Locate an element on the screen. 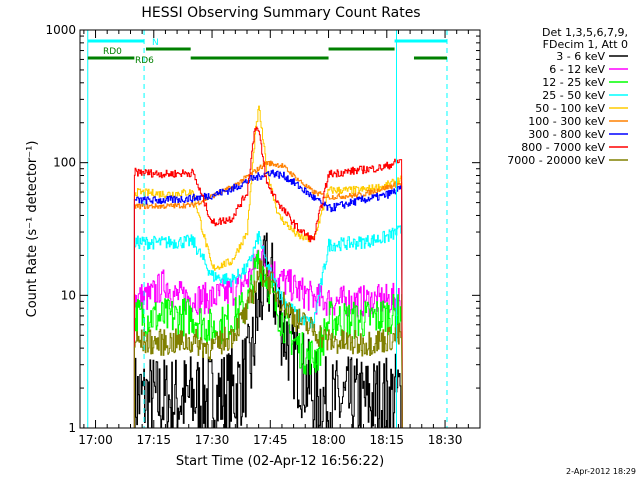 The height and width of the screenshot is (480, 640). state-bar-label-2: RD6 is located at coordinates (144, 61).